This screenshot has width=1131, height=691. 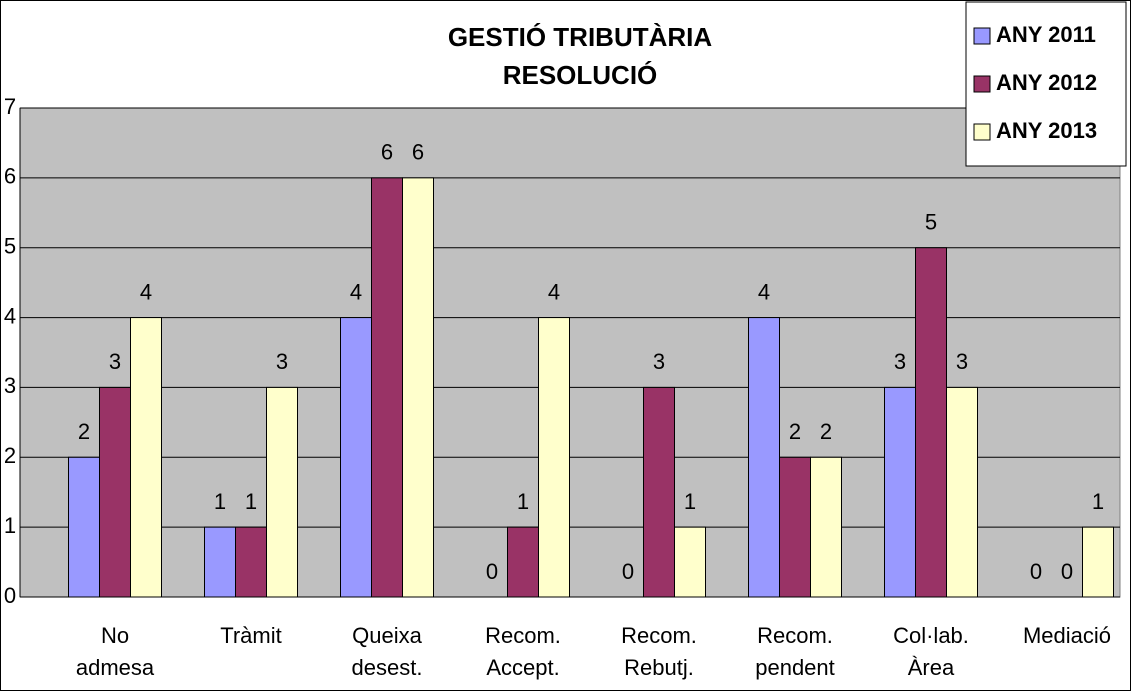 What do you see at coordinates (523, 651) in the screenshot?
I see `x-tick-label: Recom. Accept.` at bounding box center [523, 651].